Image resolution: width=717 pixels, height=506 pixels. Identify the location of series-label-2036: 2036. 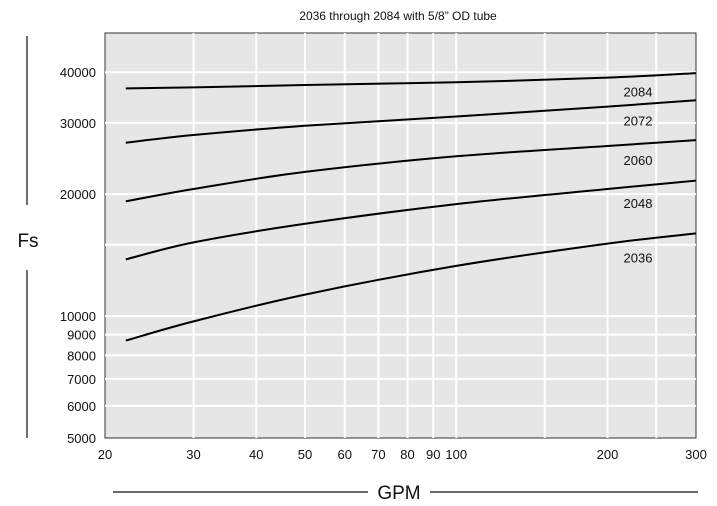
(638, 258).